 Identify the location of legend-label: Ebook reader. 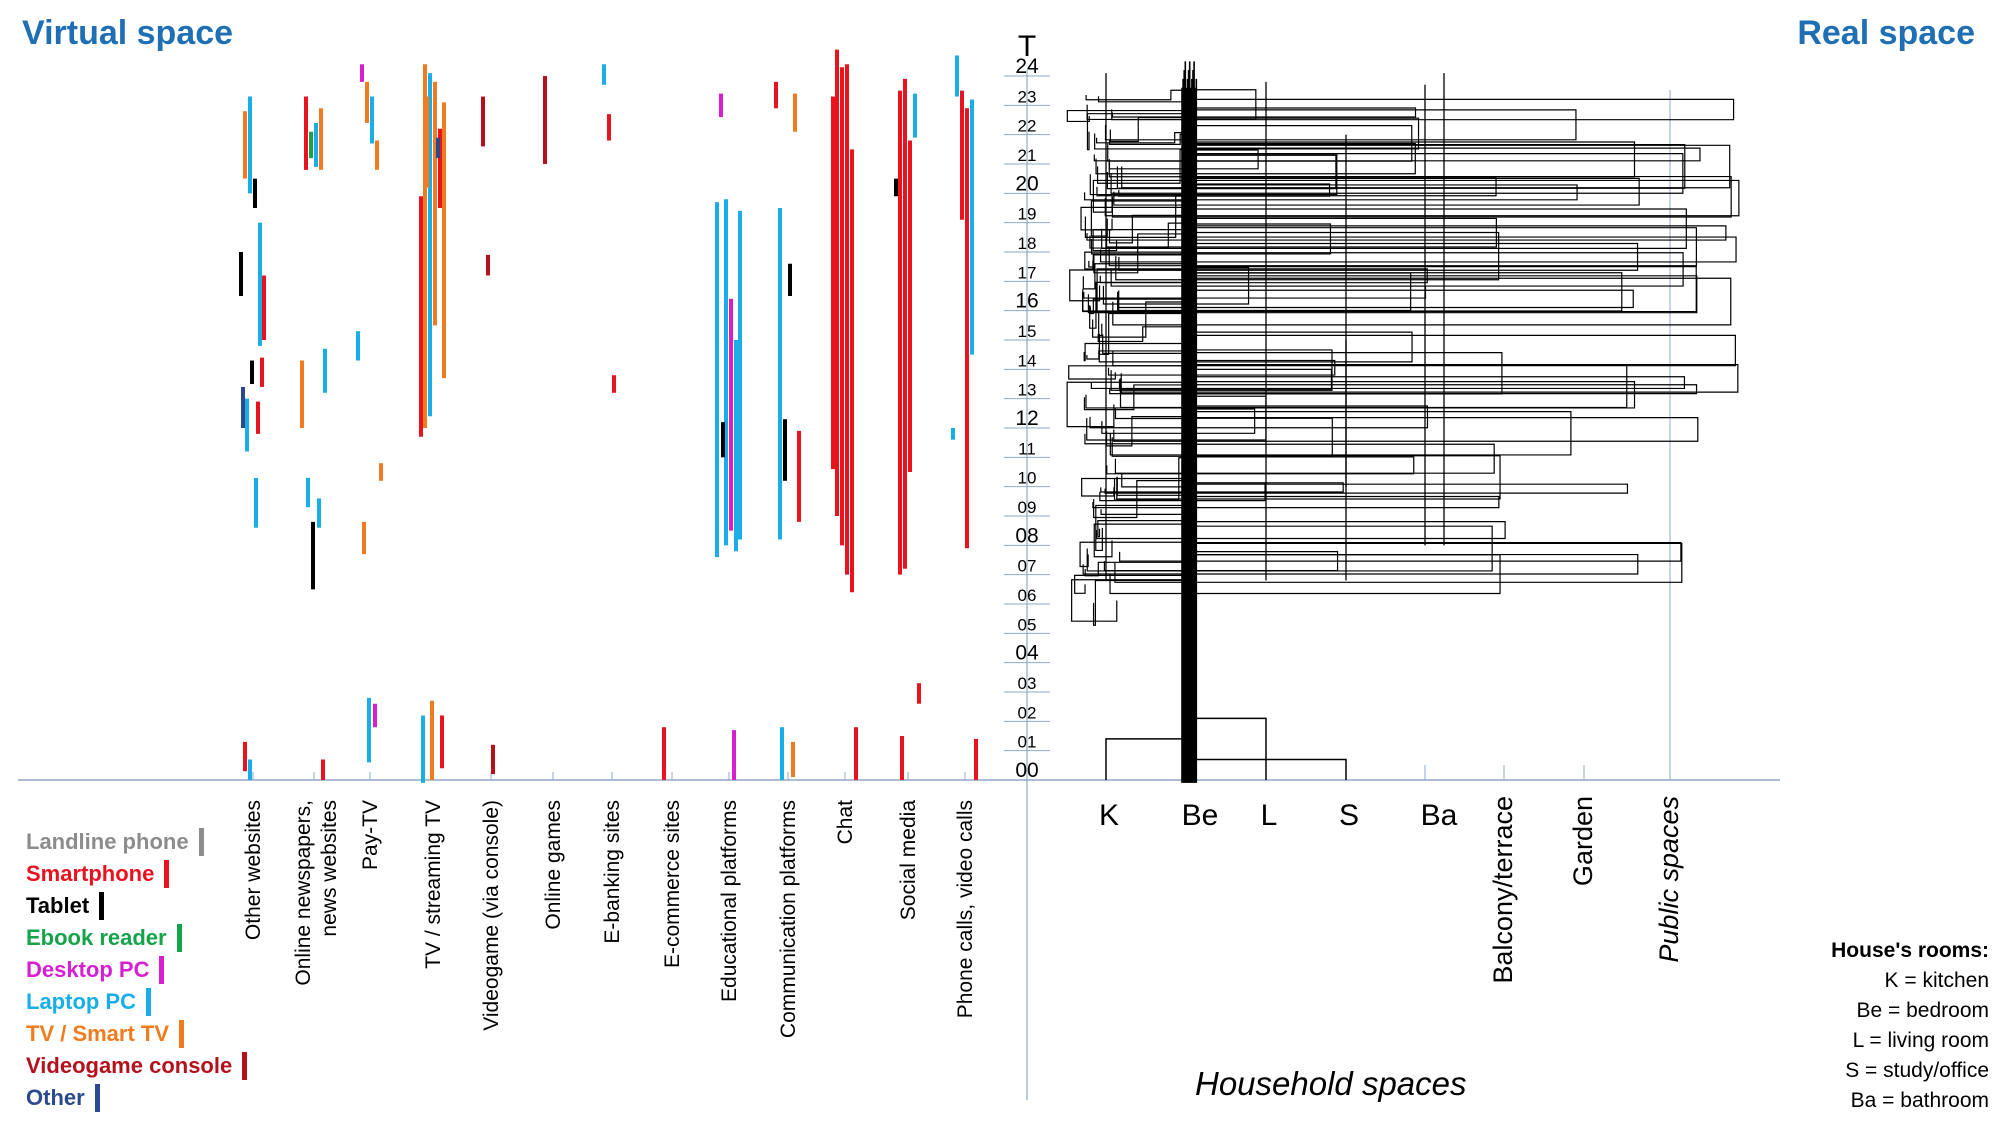
(96, 938).